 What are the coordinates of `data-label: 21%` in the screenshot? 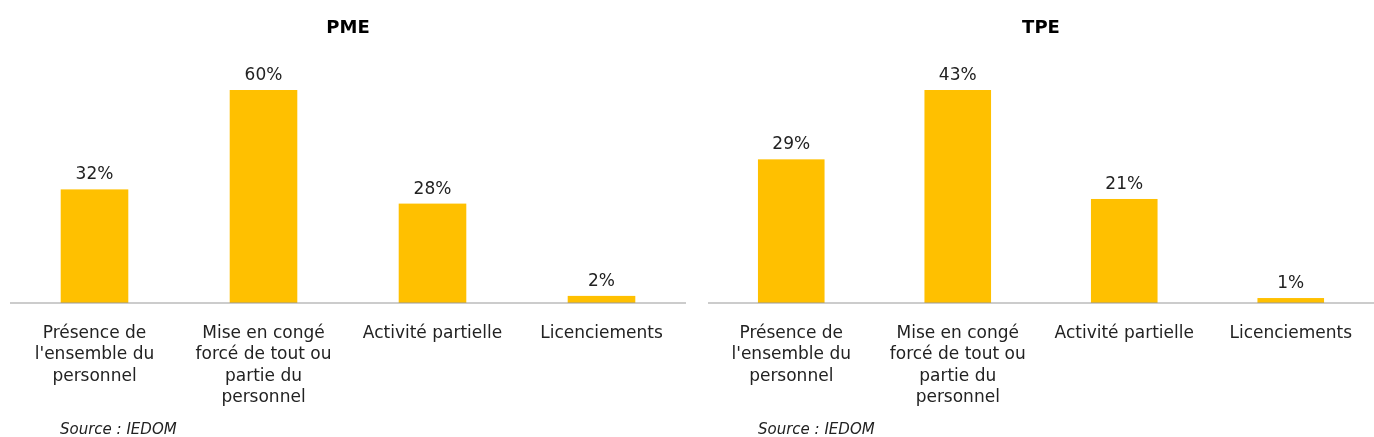 It's located at (1124, 182).